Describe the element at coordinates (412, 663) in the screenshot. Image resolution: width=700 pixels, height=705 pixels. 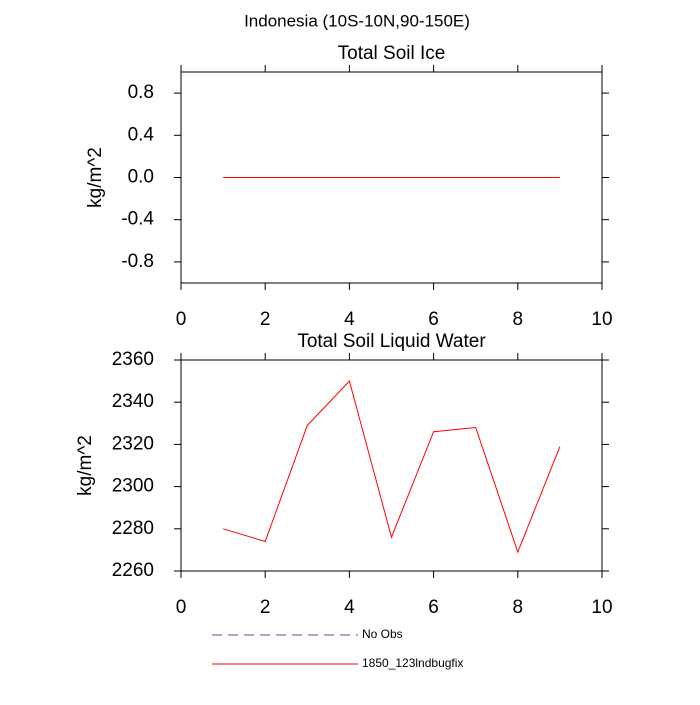
I see `legend-label: 1850_123lndbugfix` at that location.